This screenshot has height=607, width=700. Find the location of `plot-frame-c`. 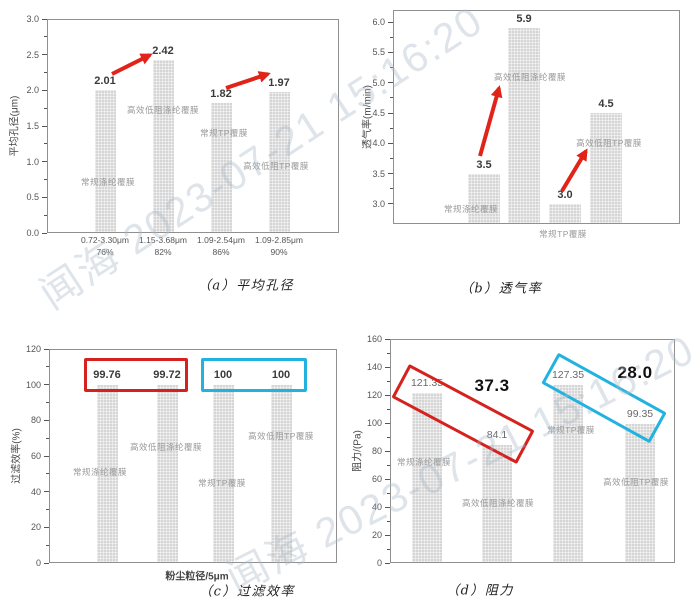

plot-frame-c is located at coordinates (193, 456).